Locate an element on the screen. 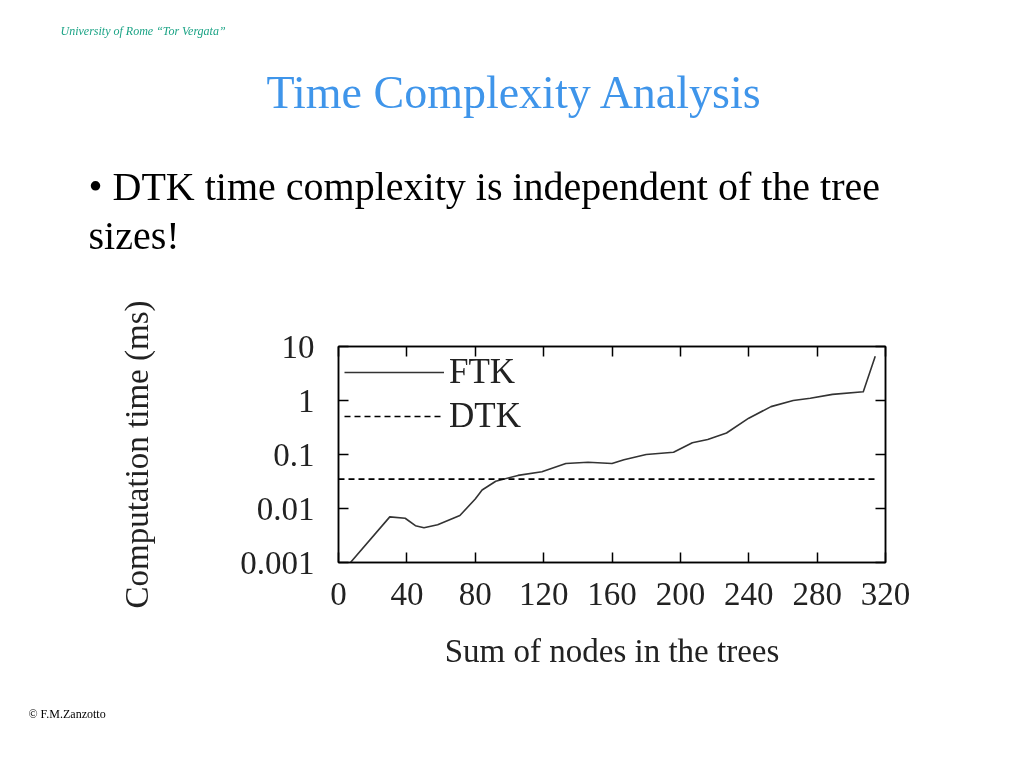 This screenshot has height=768, width=1024. x-tick-label: 320 is located at coordinates (885, 593).